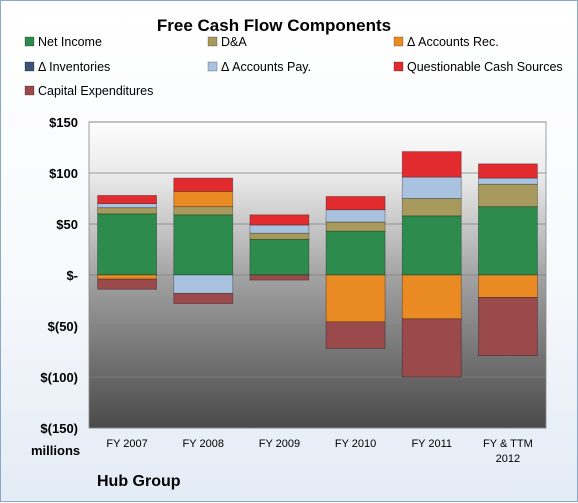 The image size is (578, 503). I want to click on legend-swatch-net-income, so click(29, 41).